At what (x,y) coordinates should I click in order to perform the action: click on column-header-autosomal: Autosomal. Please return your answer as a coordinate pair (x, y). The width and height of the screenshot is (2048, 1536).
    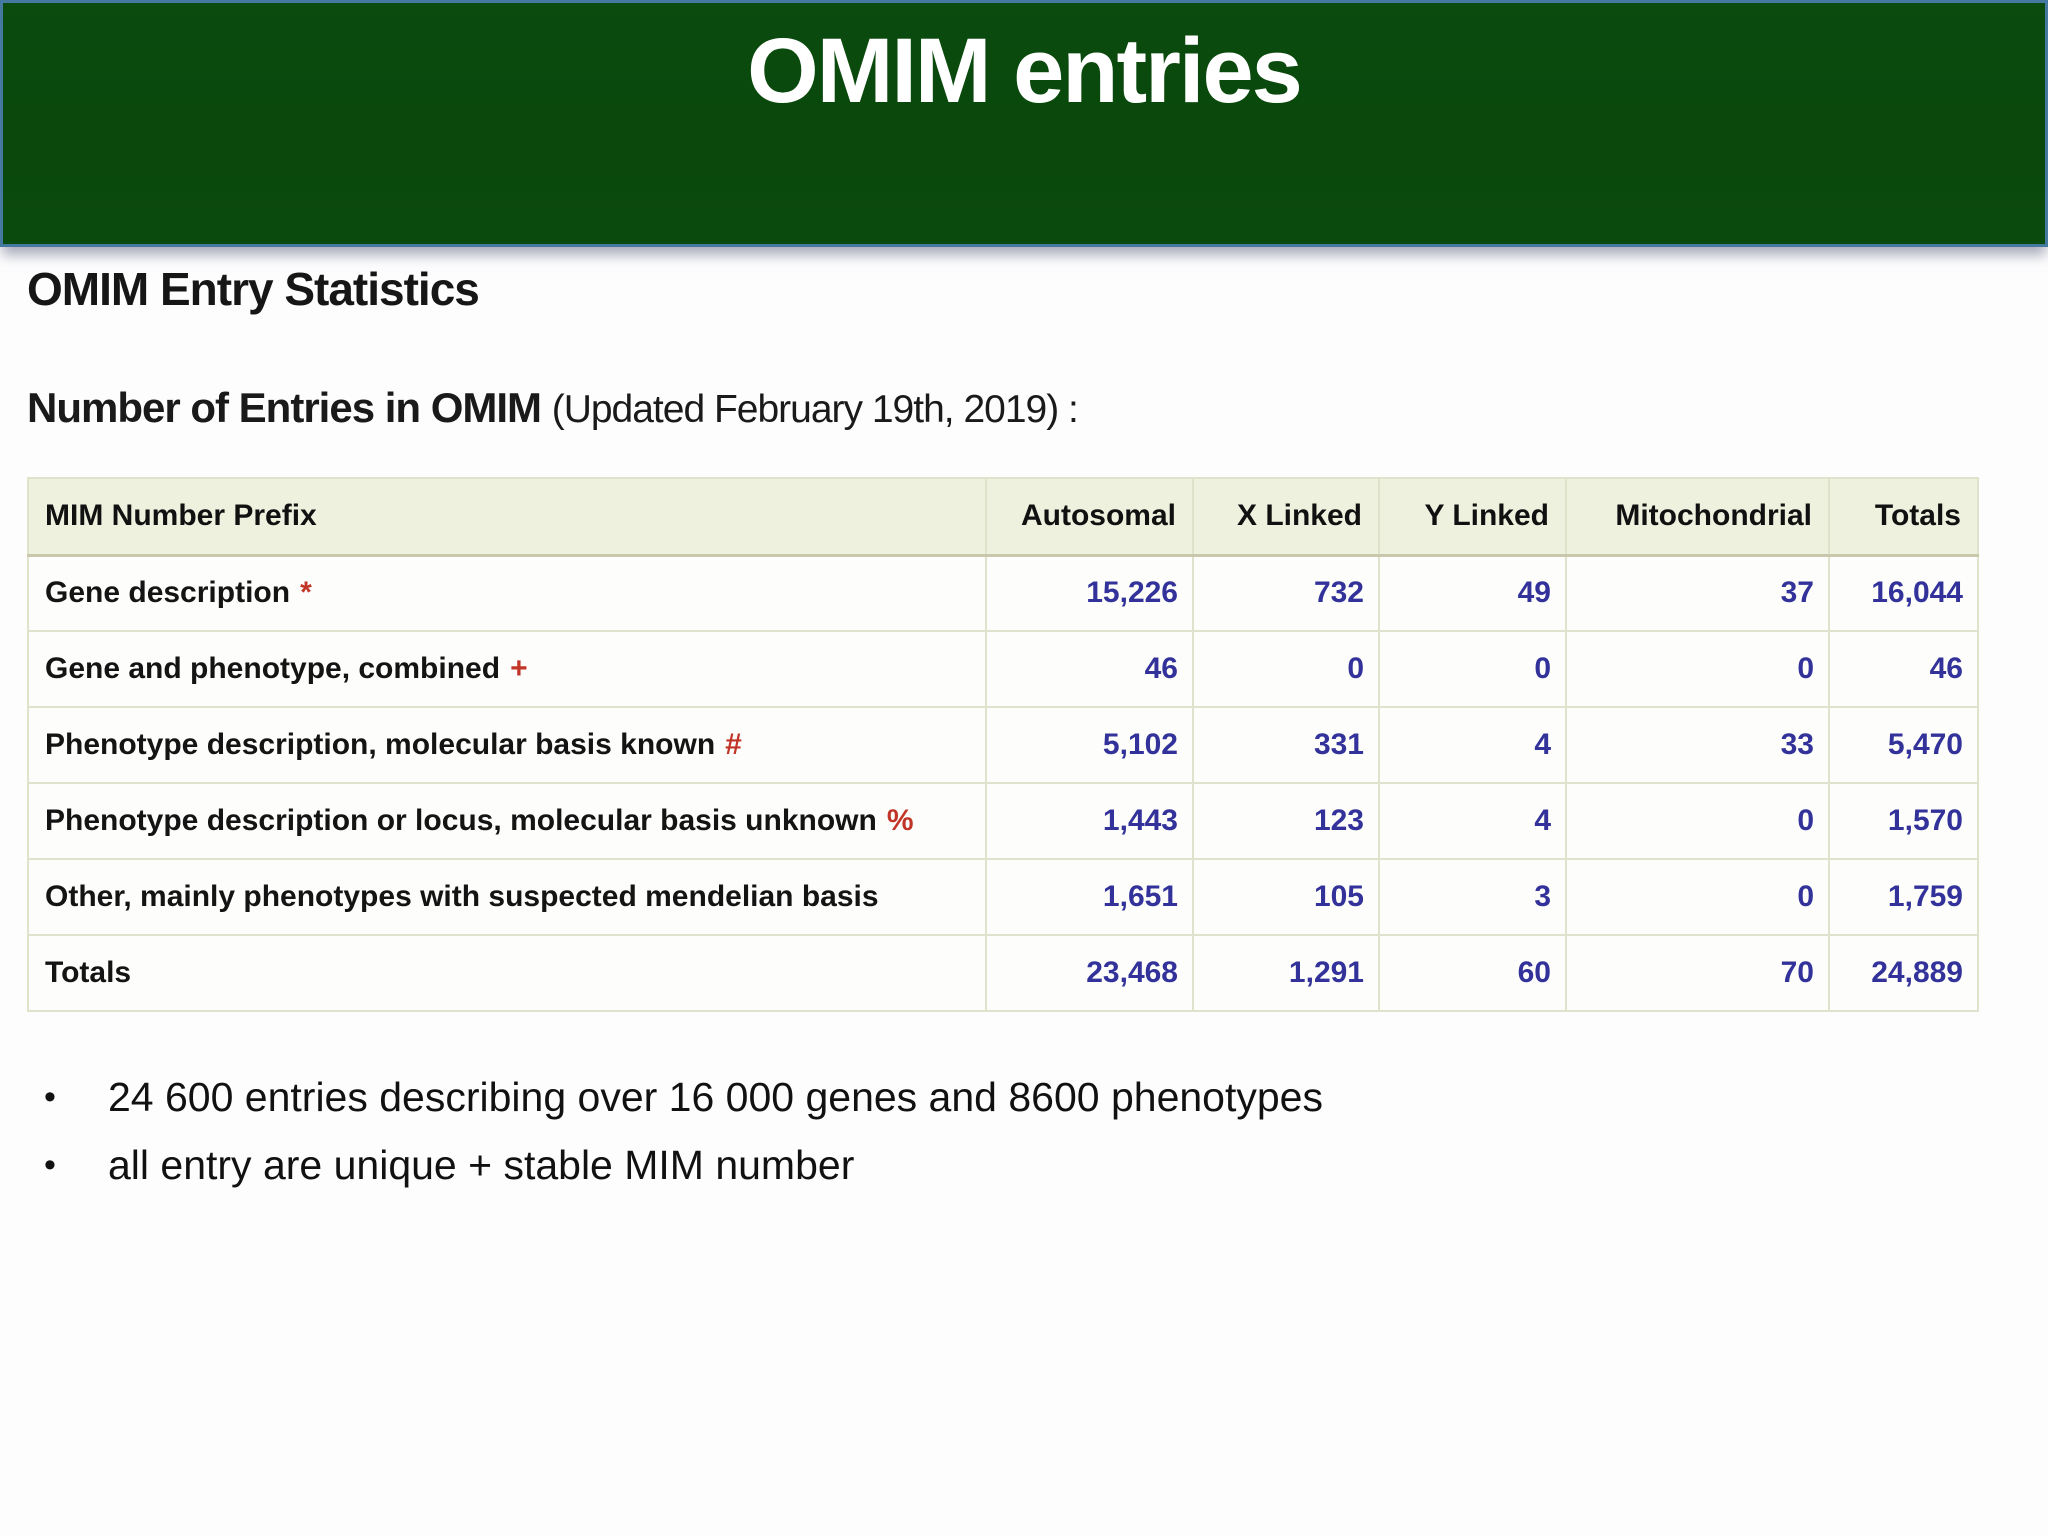
    Looking at the image, I should click on (1089, 517).